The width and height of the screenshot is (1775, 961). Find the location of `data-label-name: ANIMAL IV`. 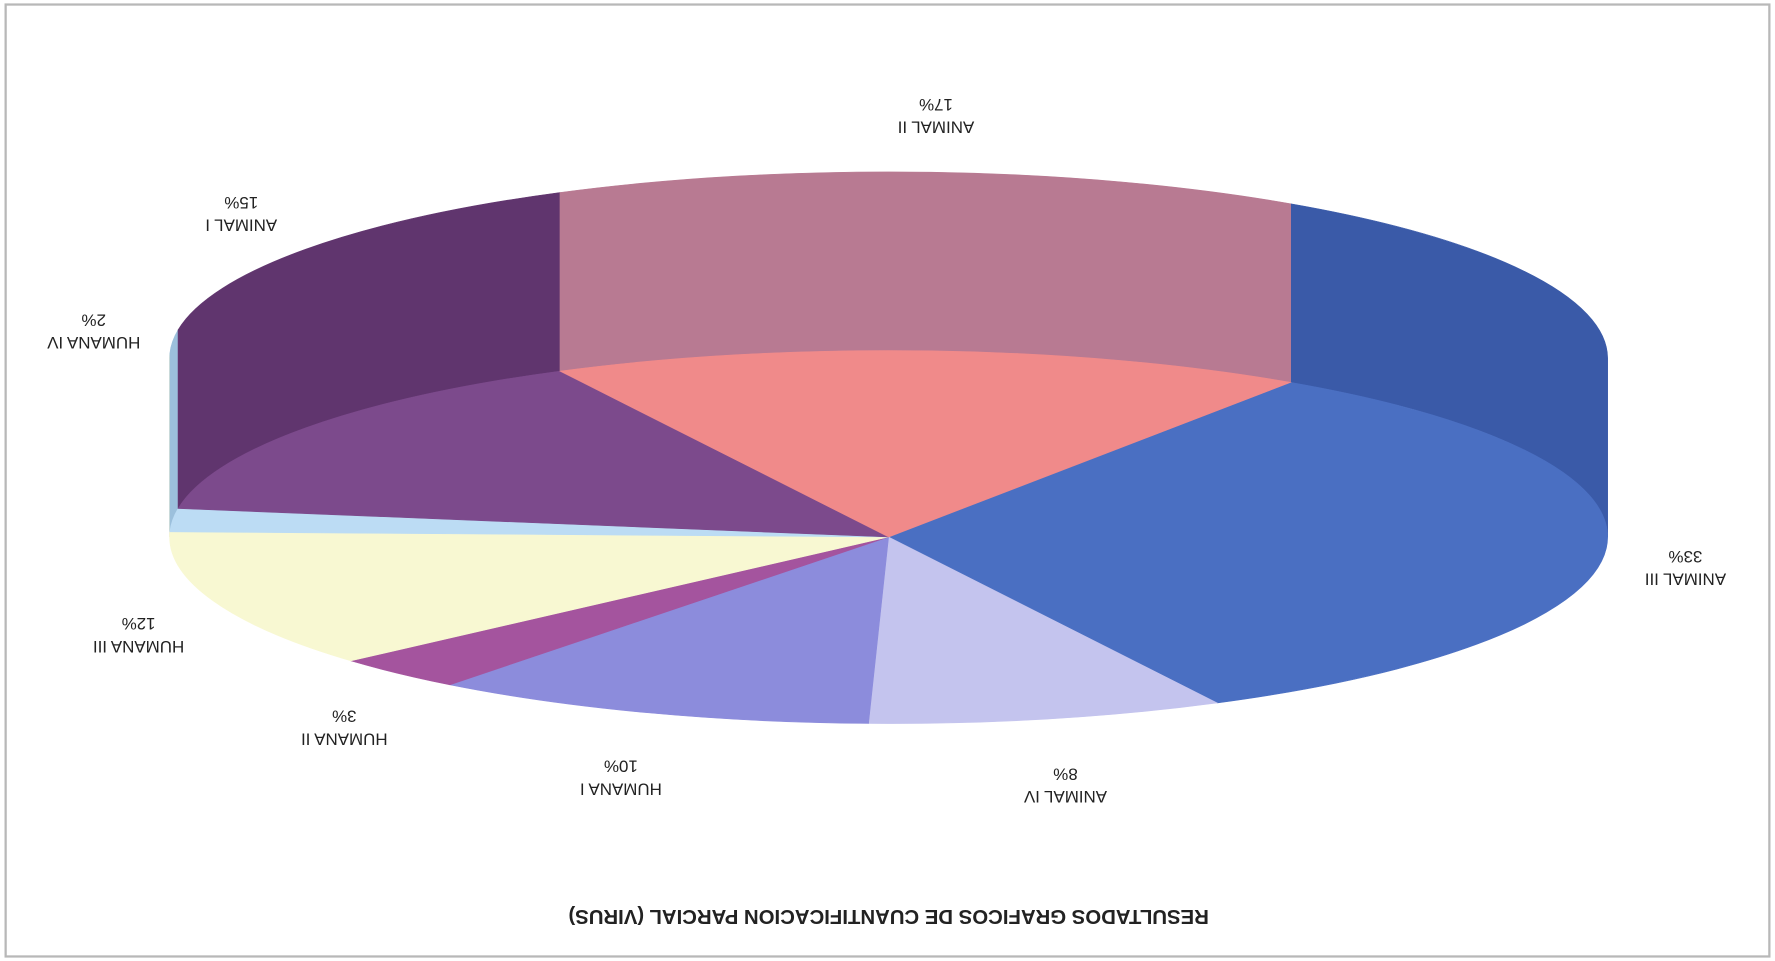

data-label-name: ANIMAL IV is located at coordinates (1065, 796).